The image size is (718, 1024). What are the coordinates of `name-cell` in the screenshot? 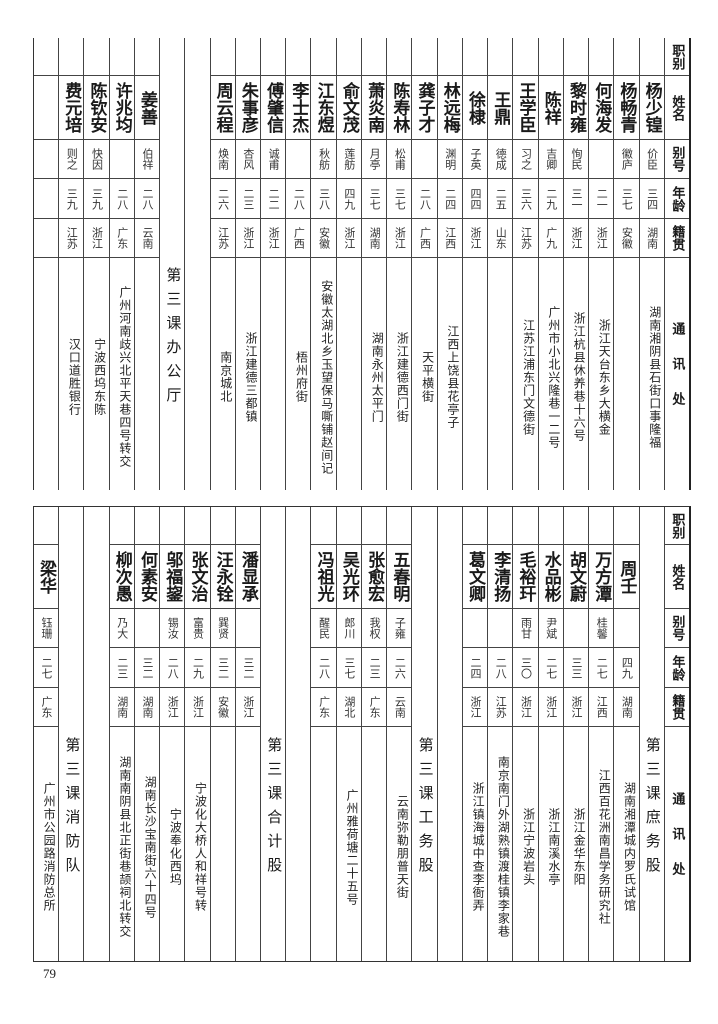 It's located at (46, 108).